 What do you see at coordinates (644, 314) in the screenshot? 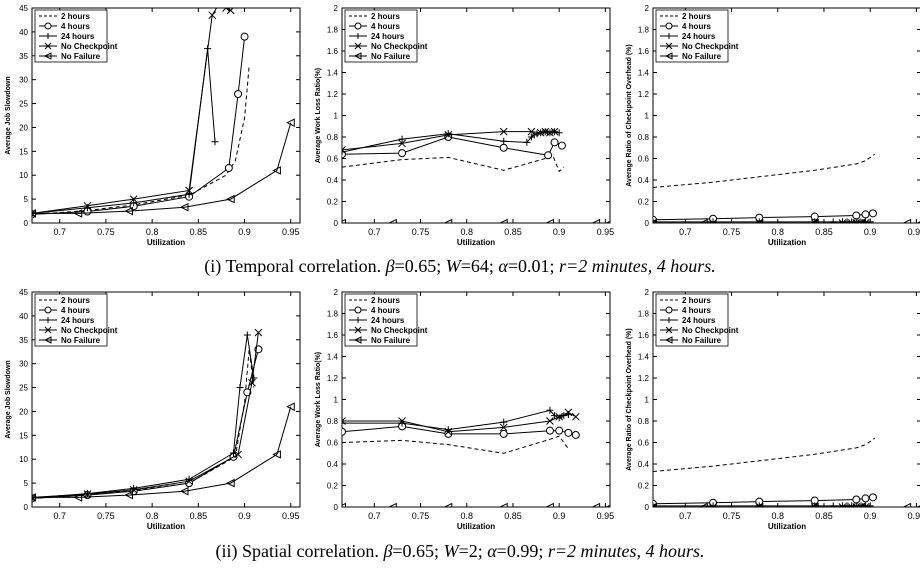
I see `y-tick-label: 1.8` at bounding box center [644, 314].